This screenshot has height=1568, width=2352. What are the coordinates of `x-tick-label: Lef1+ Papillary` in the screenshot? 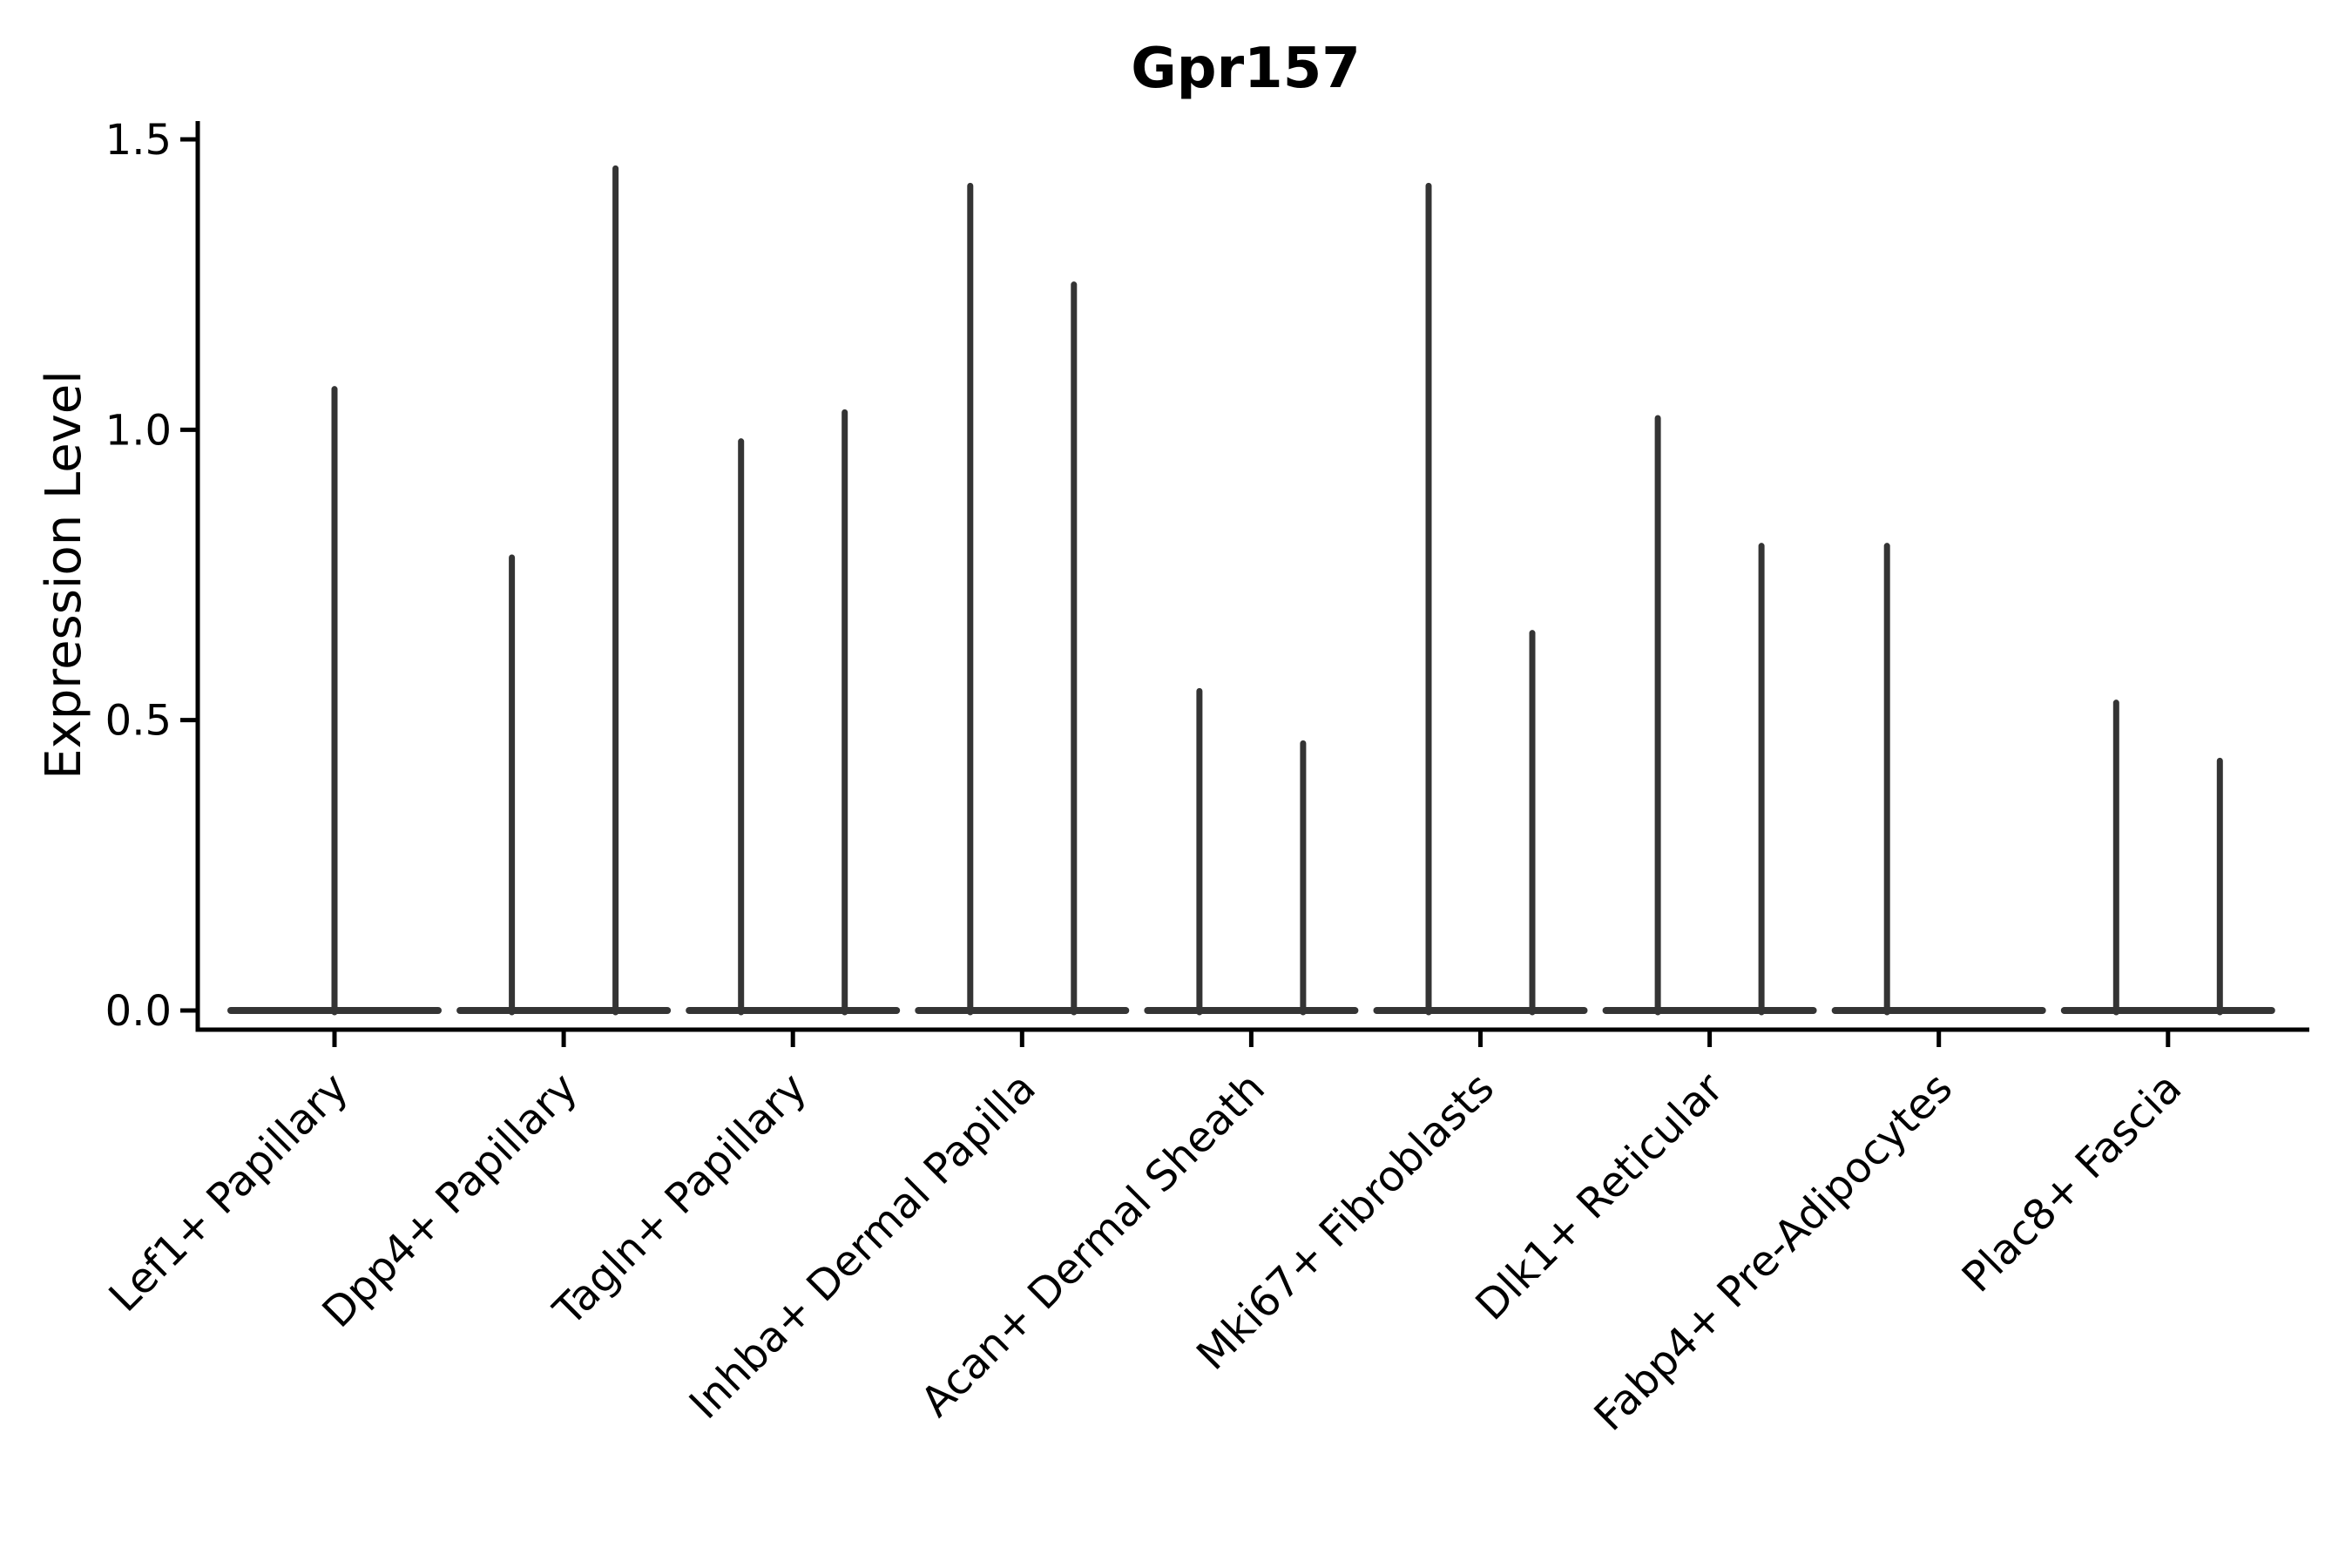 It's located at (229, 1192).